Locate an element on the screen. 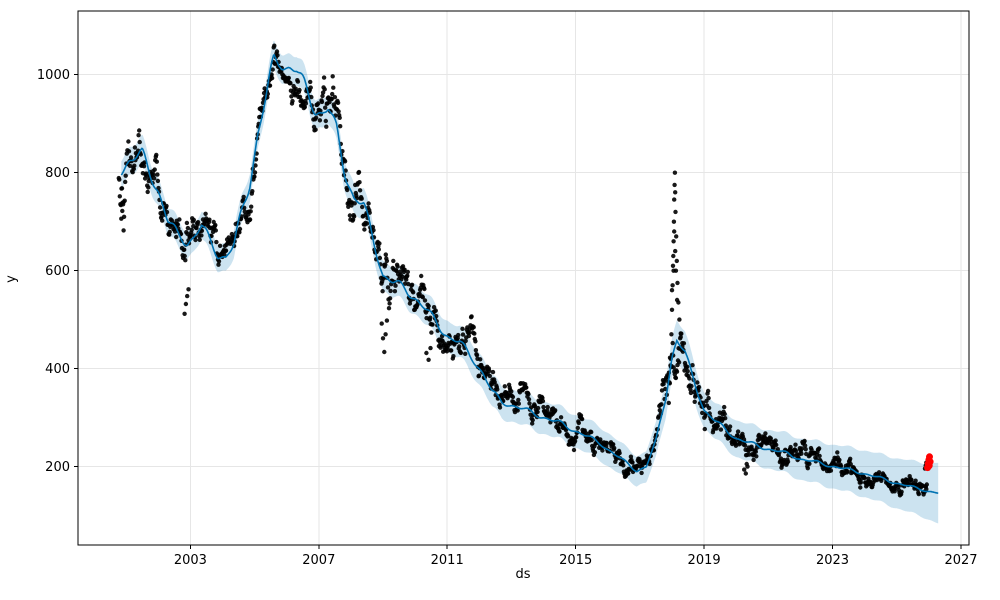 The image size is (1000, 600). x-axis-label: ds is located at coordinates (522, 574).